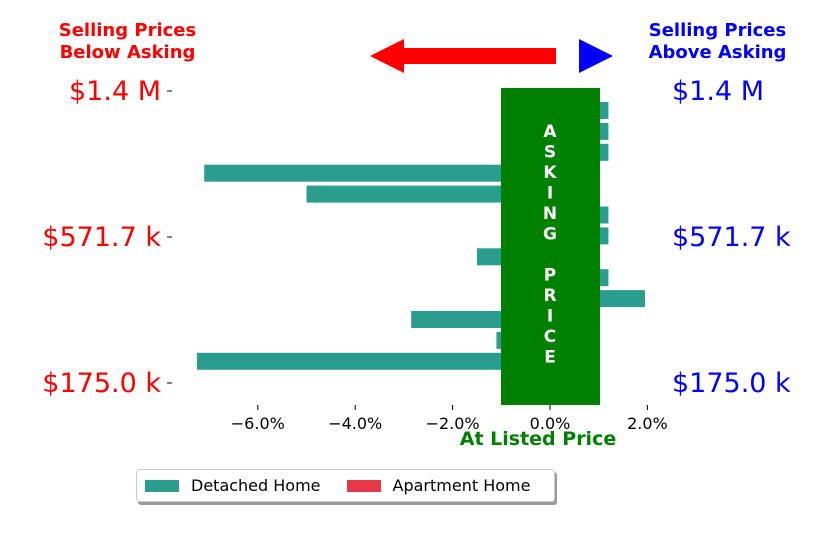 The image size is (834, 541). I want to click on x-tick-label: 0.0%, so click(550, 423).